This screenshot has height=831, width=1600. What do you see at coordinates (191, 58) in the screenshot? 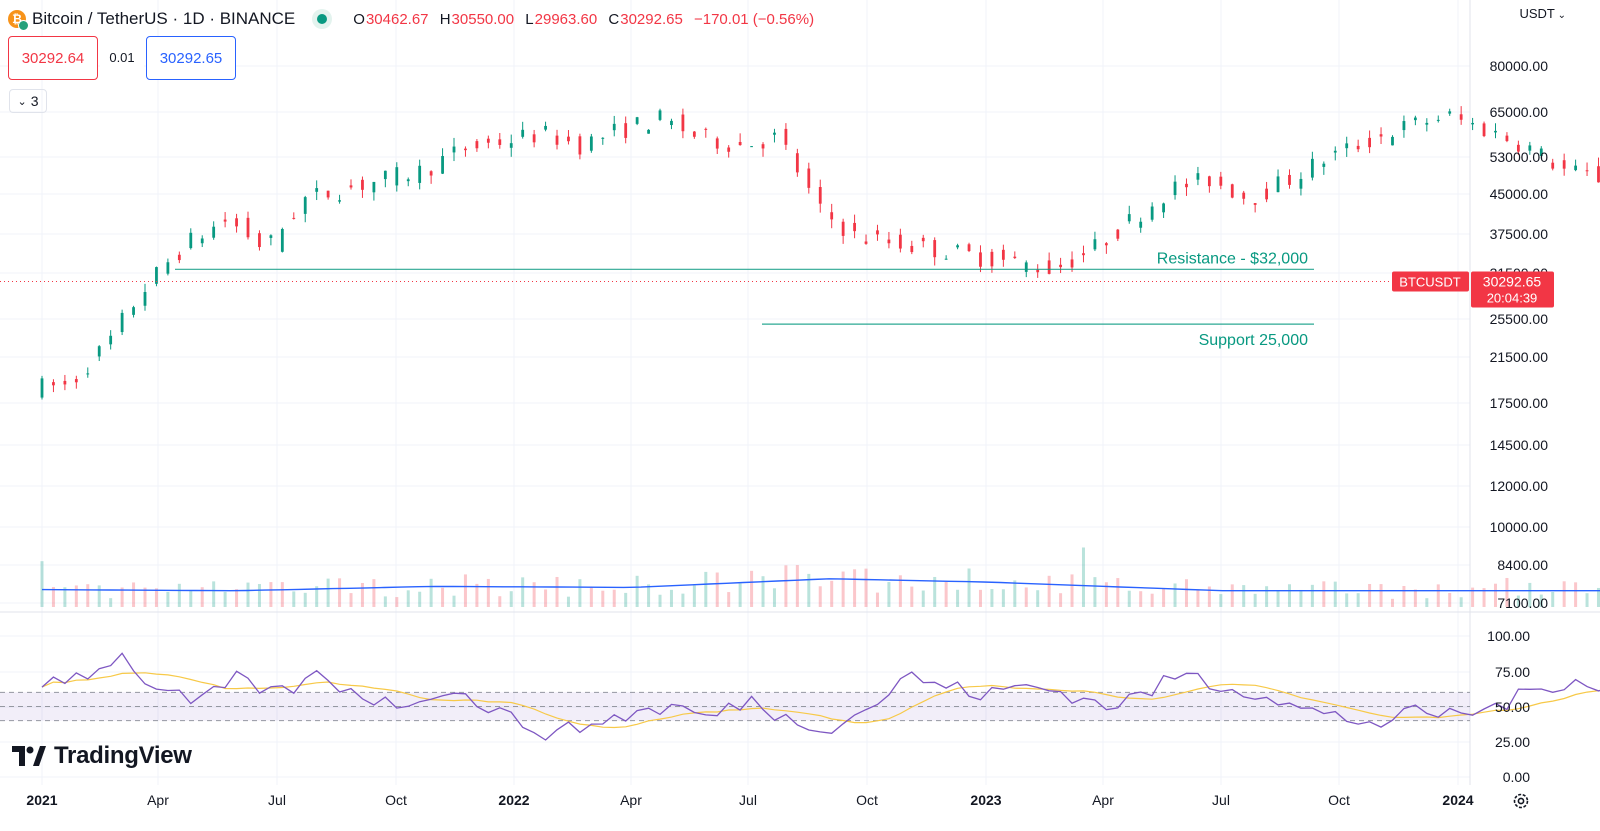
I see `buy-price-button: 30292.65` at bounding box center [191, 58].